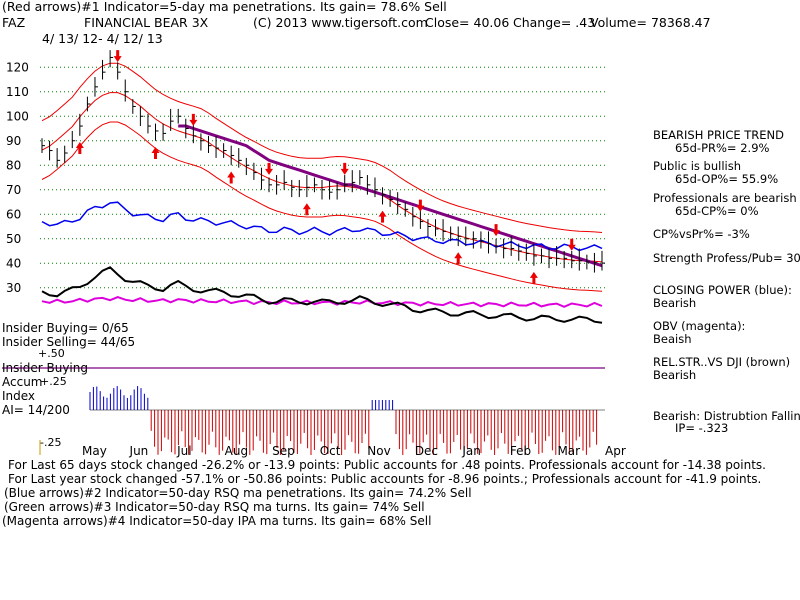 The width and height of the screenshot is (800, 600). What do you see at coordinates (322, 226) in the screenshot?
I see `closing-power-line` at bounding box center [322, 226].